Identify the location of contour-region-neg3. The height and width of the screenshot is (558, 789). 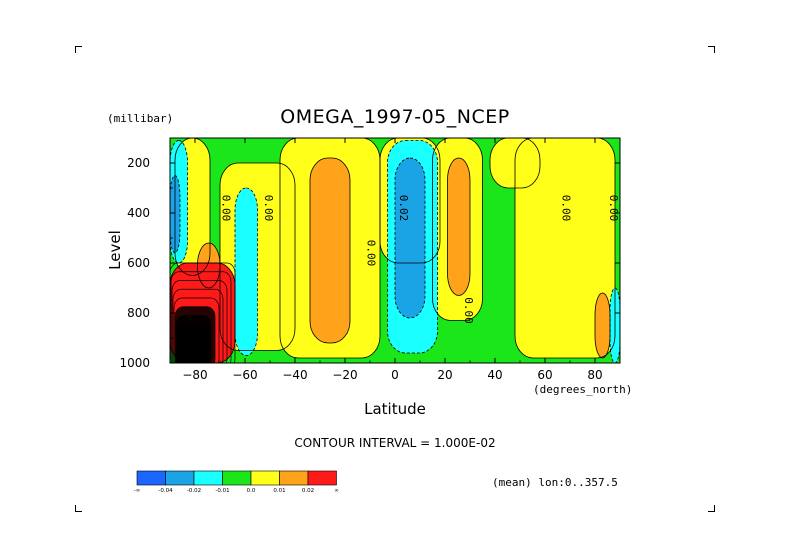
(410, 238).